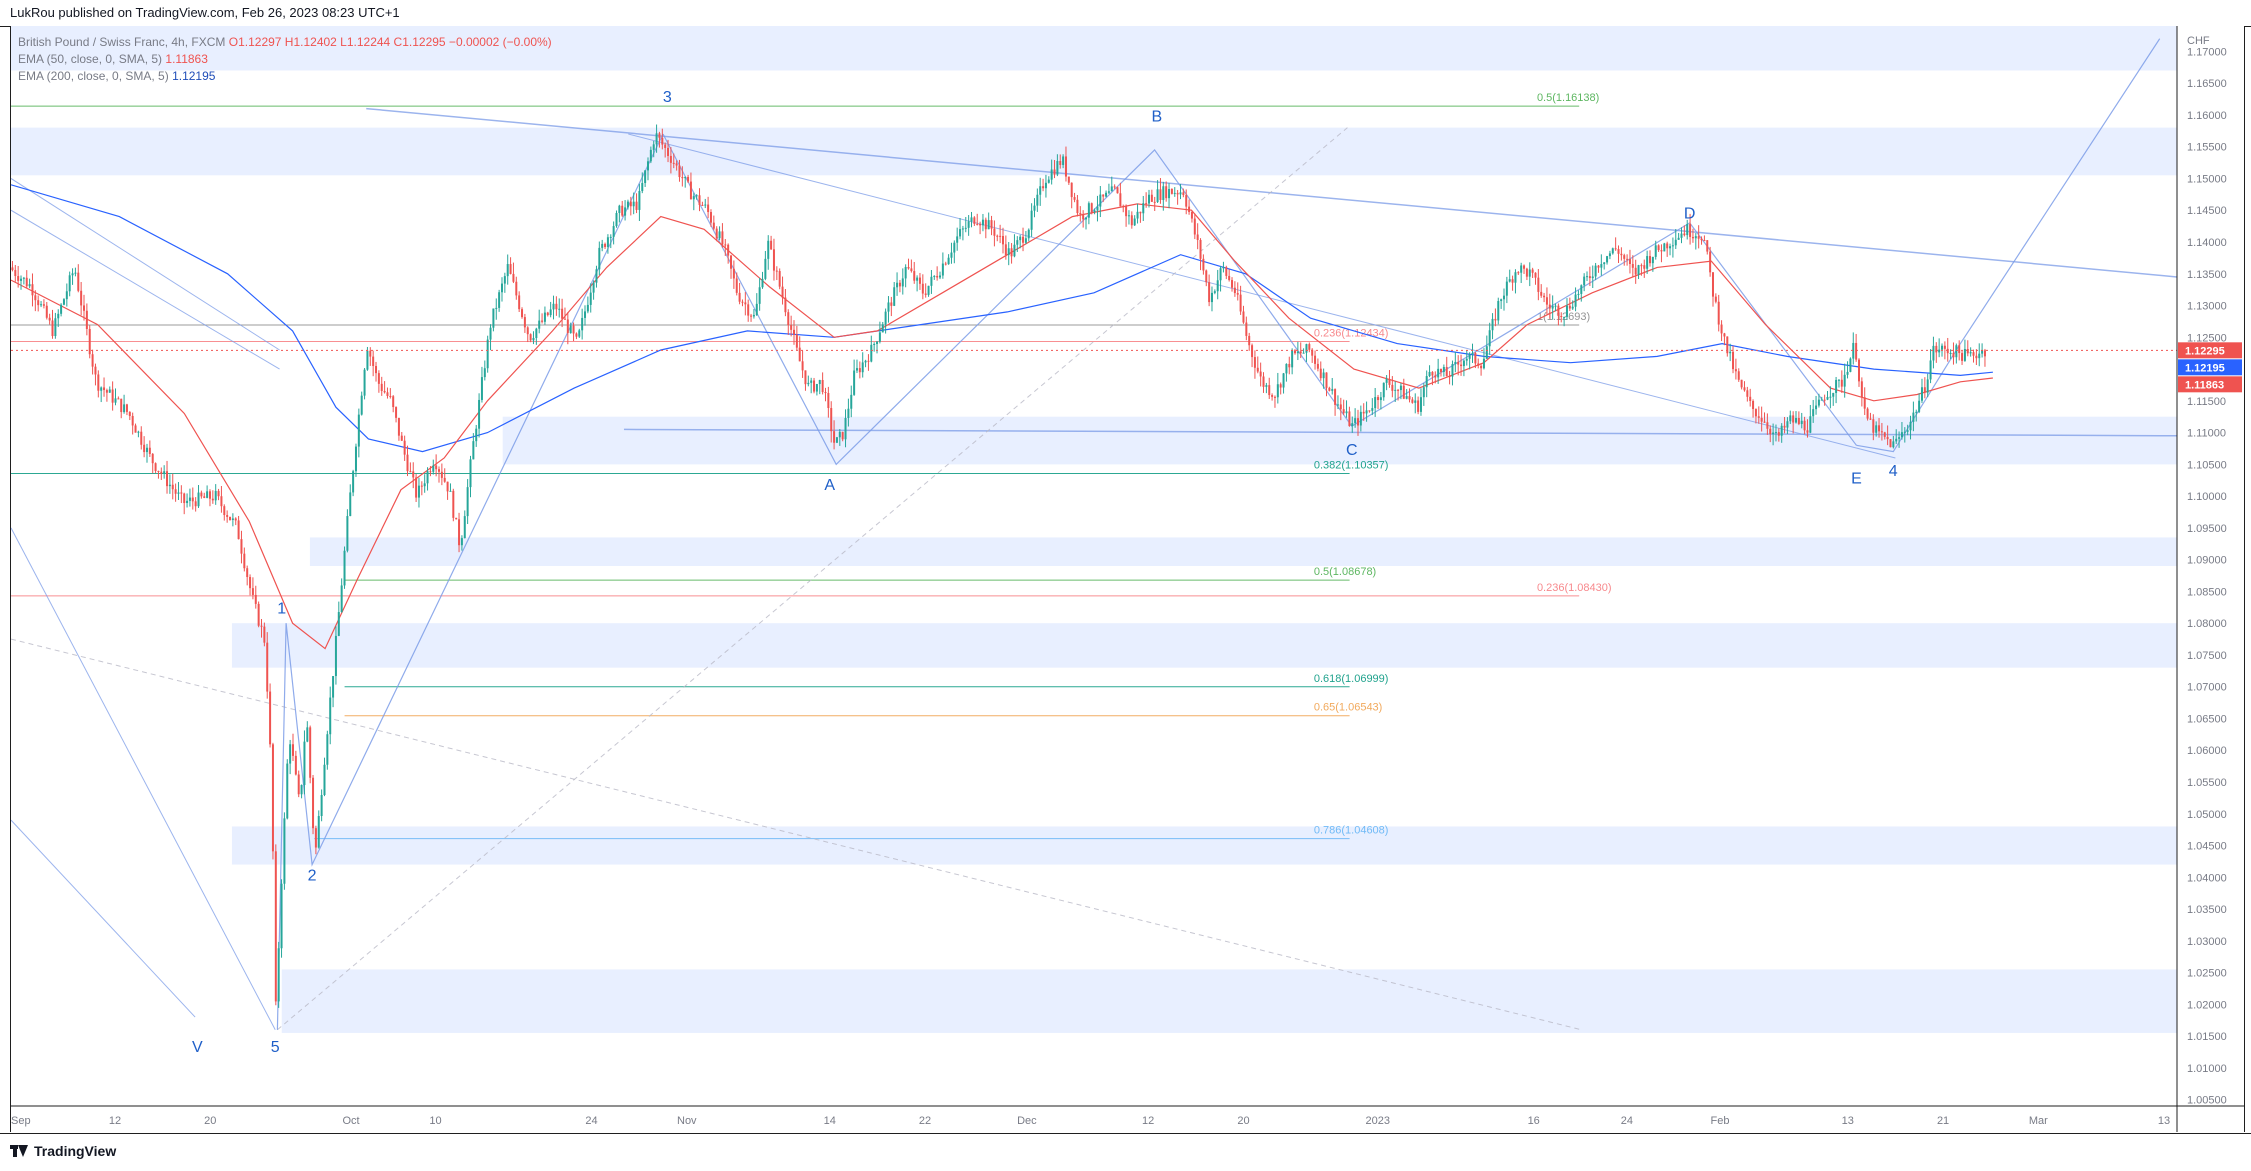  What do you see at coordinates (63, 1151) in the screenshot?
I see `tradingview-logo: TradingView` at bounding box center [63, 1151].